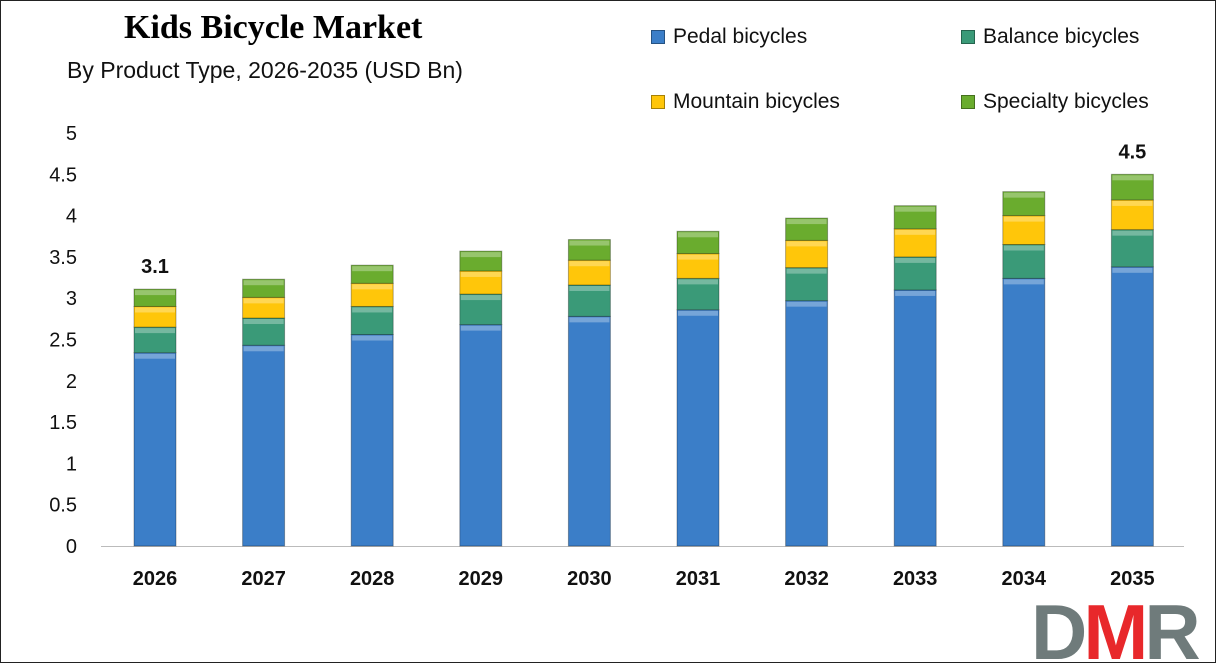 The height and width of the screenshot is (663, 1216). I want to click on x-tick-label: 2027, so click(263, 579).